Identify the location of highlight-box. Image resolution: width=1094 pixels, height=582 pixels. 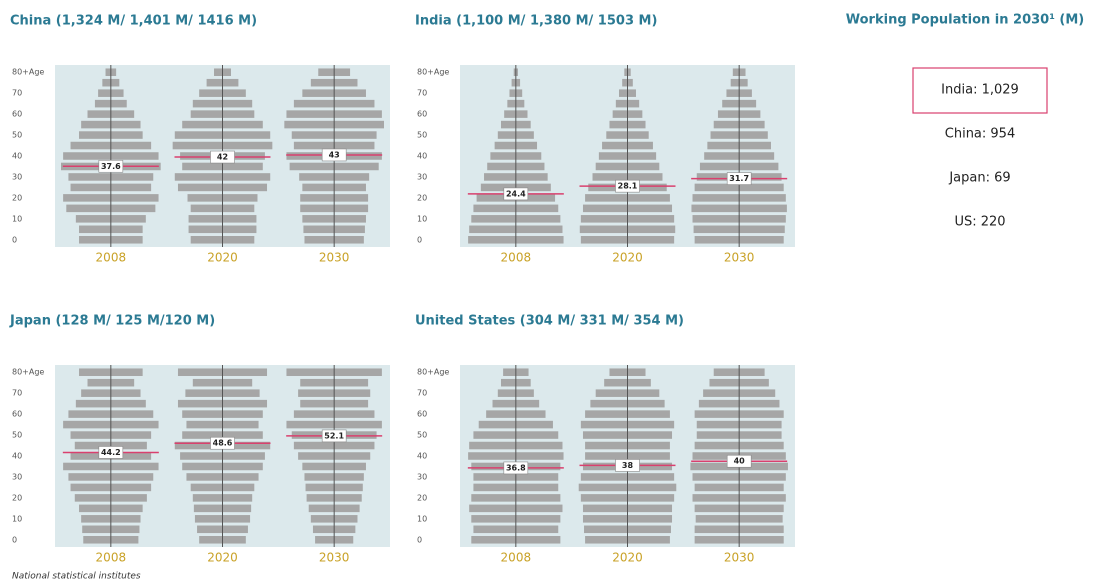
(980, 90).